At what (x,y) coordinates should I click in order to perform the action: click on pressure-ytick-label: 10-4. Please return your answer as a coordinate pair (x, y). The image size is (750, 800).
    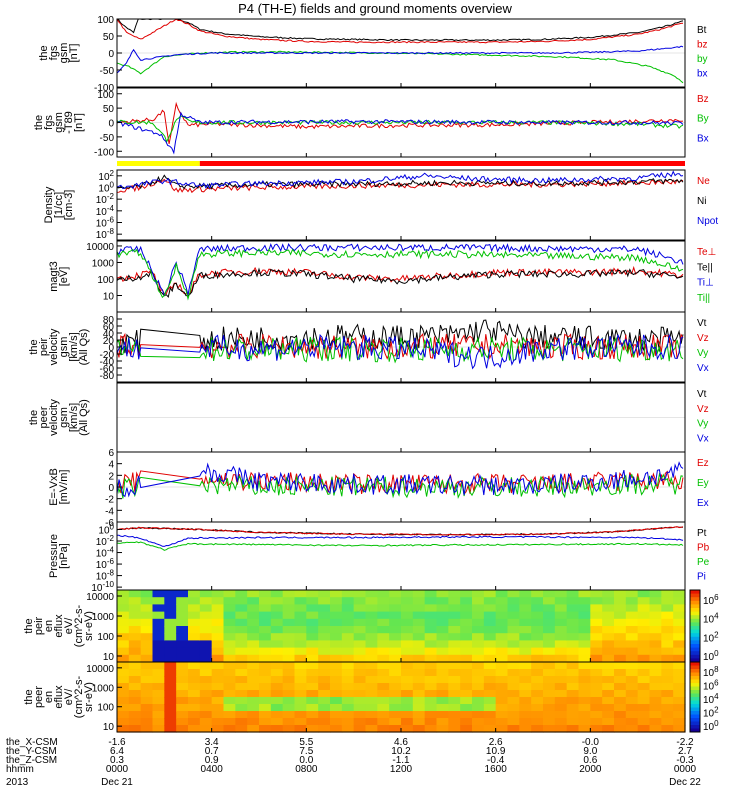
    Looking at the image, I should click on (105, 553).